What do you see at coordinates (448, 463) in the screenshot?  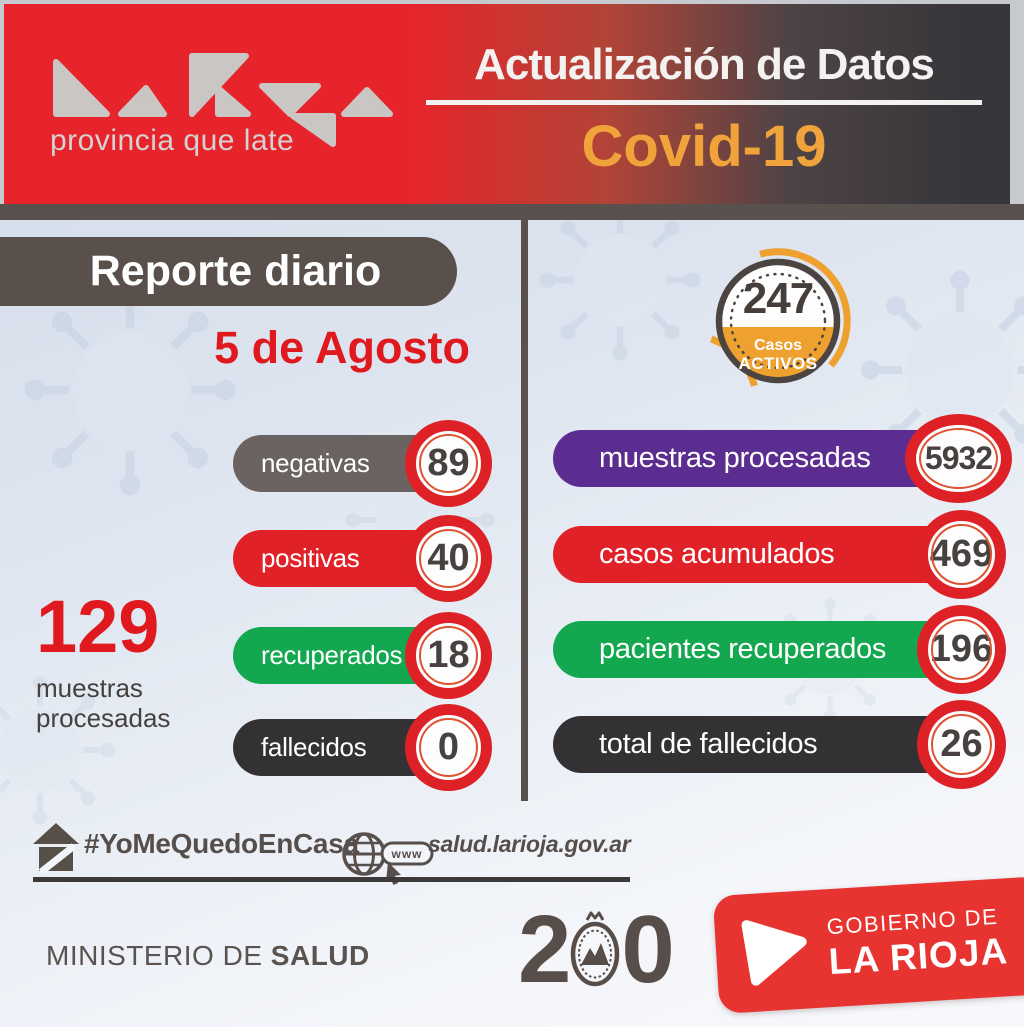 I see `stat-value-badge: 89` at bounding box center [448, 463].